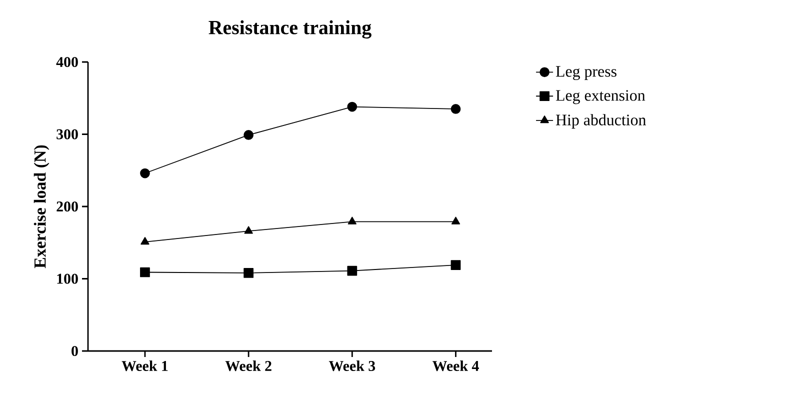 This screenshot has height=395, width=785. I want to click on chart-title: Resistance training, so click(290, 29).